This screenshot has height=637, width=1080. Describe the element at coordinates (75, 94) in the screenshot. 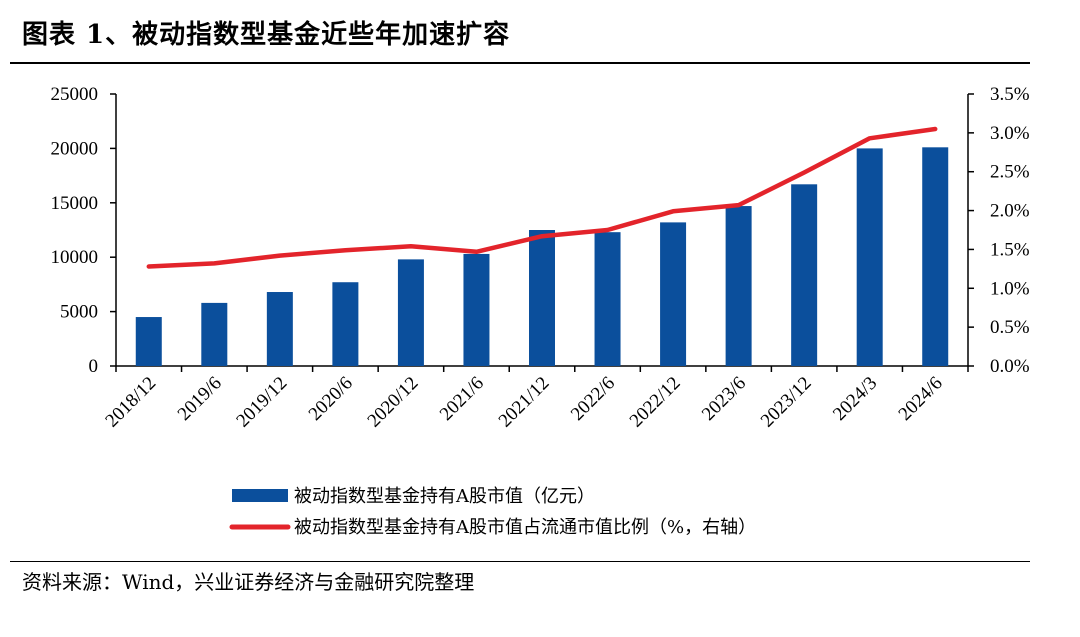

I see `y-left-tick-label: 25000` at that location.